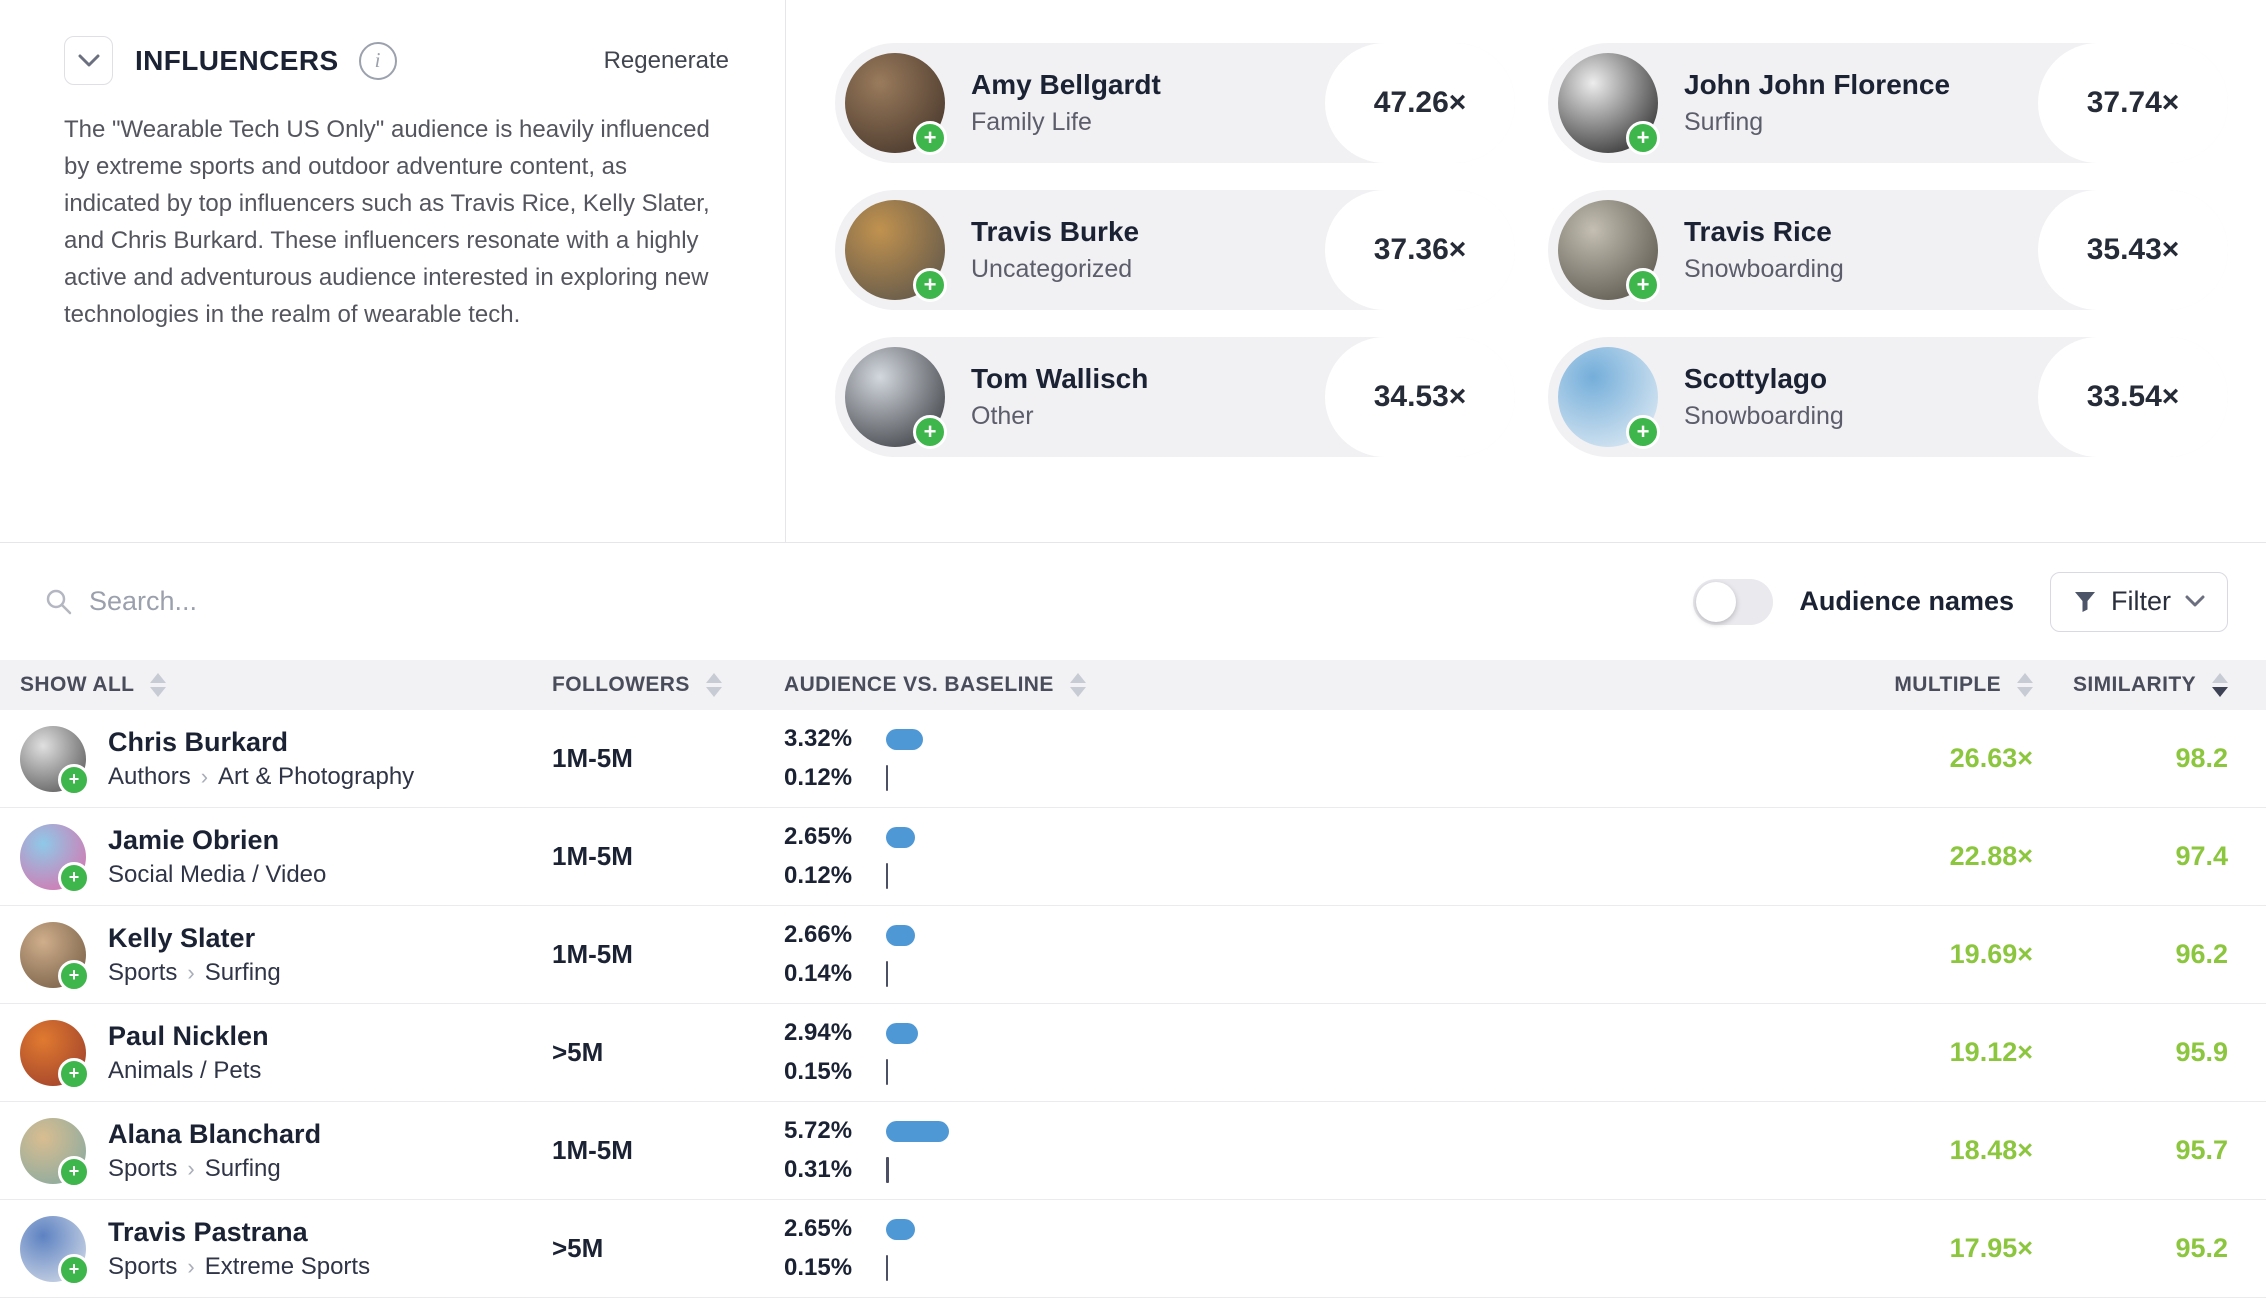 This screenshot has height=1300, width=2266. Describe the element at coordinates (1175, 397) in the screenshot. I see `top-influencer-card: + Tom Wallisch Other 34.53×` at that location.